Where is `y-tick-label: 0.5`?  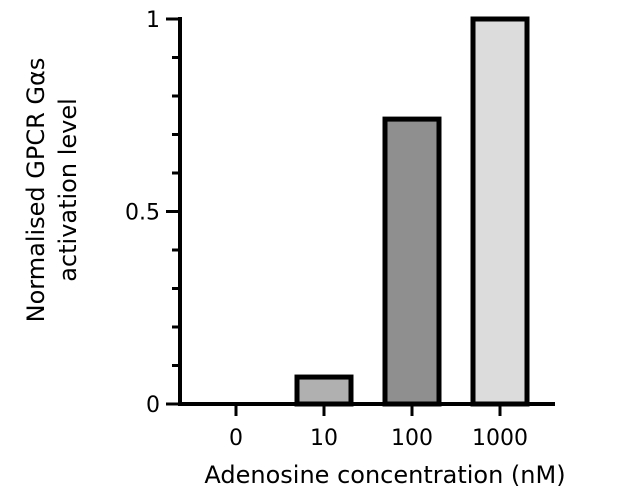 y-tick-label: 0.5 is located at coordinates (142, 213).